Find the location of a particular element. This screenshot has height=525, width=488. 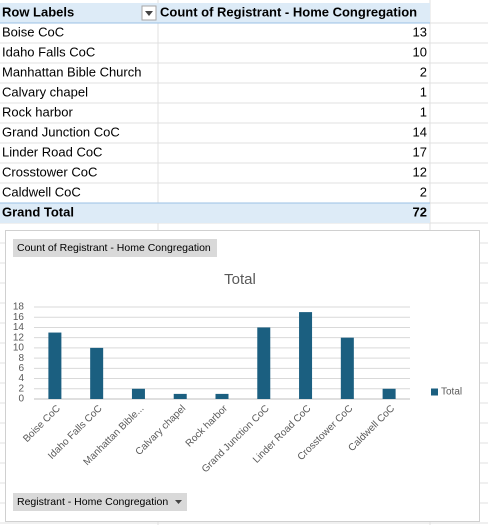

total-row is located at coordinates (215, 213).